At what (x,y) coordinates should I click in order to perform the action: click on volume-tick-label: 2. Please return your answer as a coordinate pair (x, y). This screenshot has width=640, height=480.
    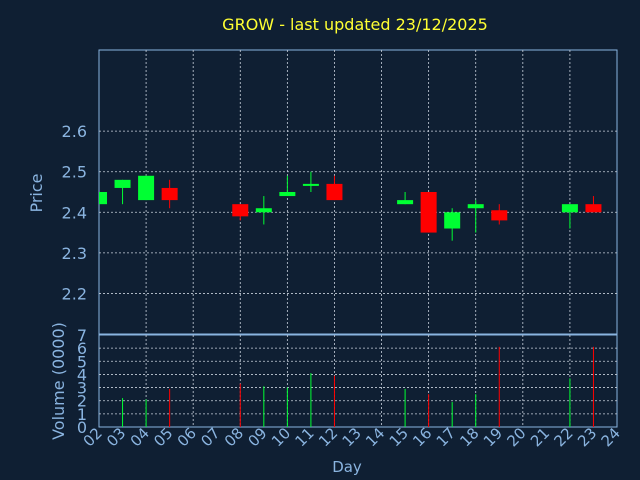
    Looking at the image, I should click on (82, 401).